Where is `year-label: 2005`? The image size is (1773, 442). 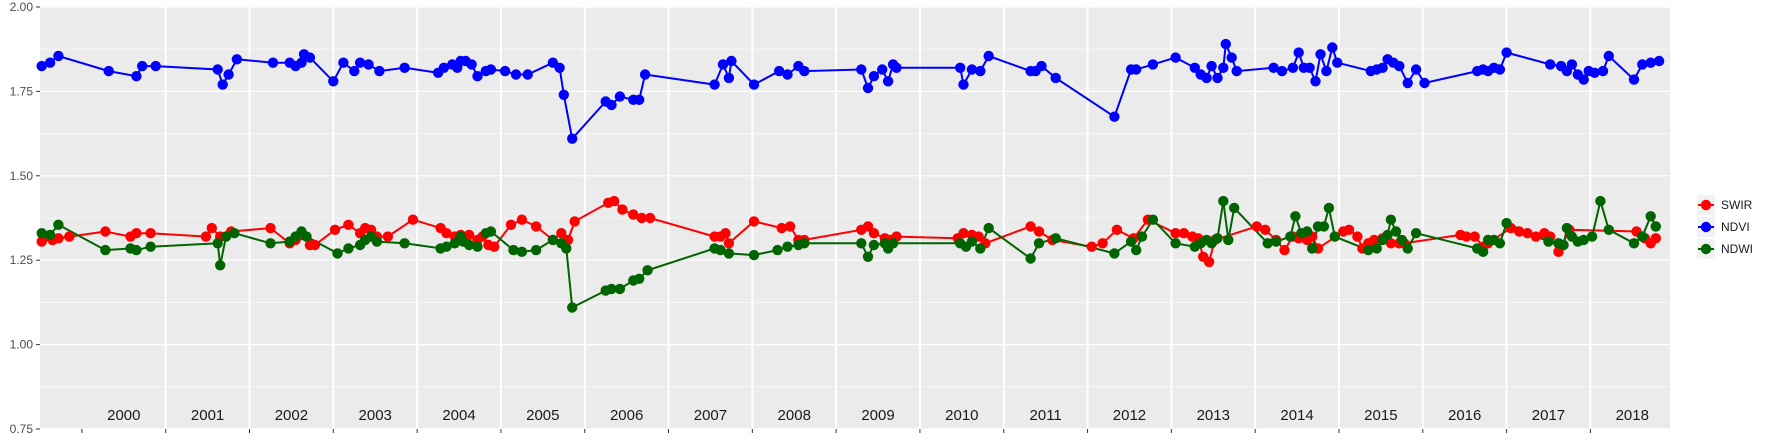 year-label: 2005 is located at coordinates (542, 415).